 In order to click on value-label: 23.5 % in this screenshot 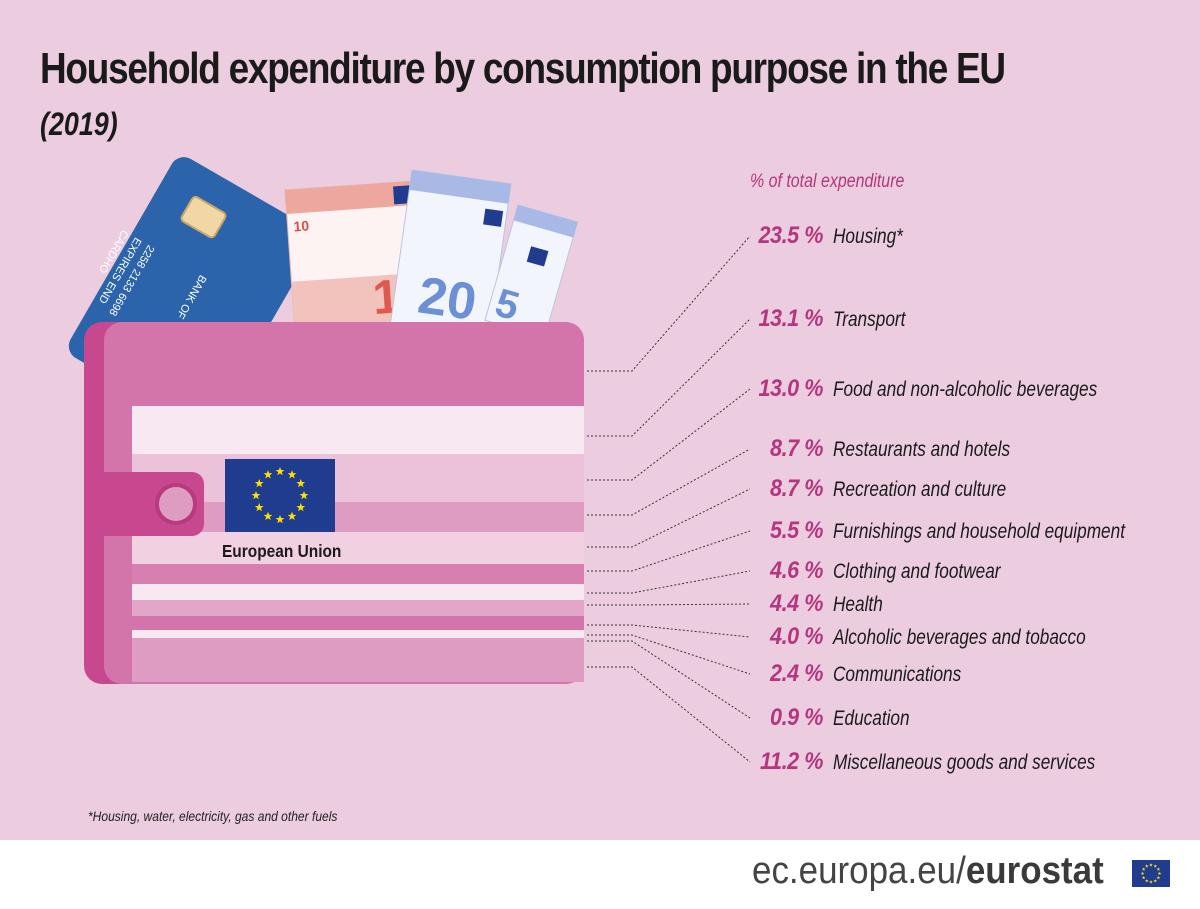, I will do `click(790, 235)`.